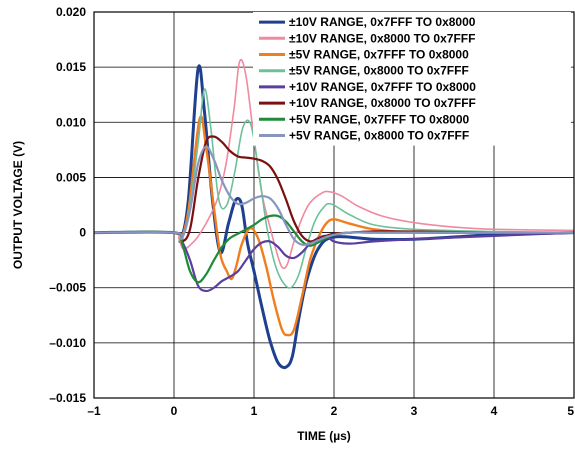 The width and height of the screenshot is (575, 452). I want to click on x-axis-title: TIME (µs), so click(324, 436).